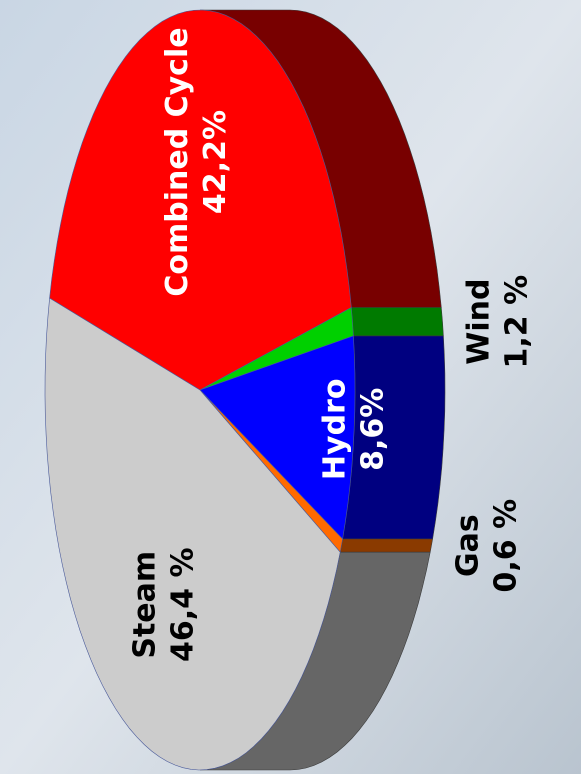 The height and width of the screenshot is (774, 581). I want to click on slice-name: Combined Cycle, so click(177, 161).